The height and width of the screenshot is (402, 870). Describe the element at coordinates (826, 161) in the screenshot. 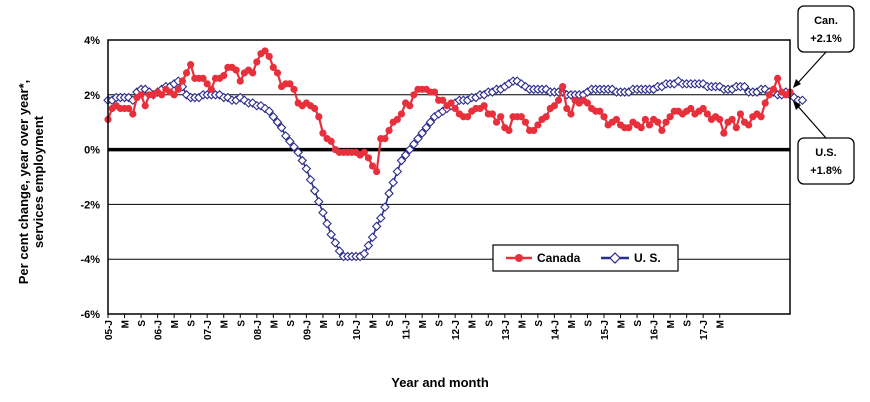

I see `us-callout-box` at that location.